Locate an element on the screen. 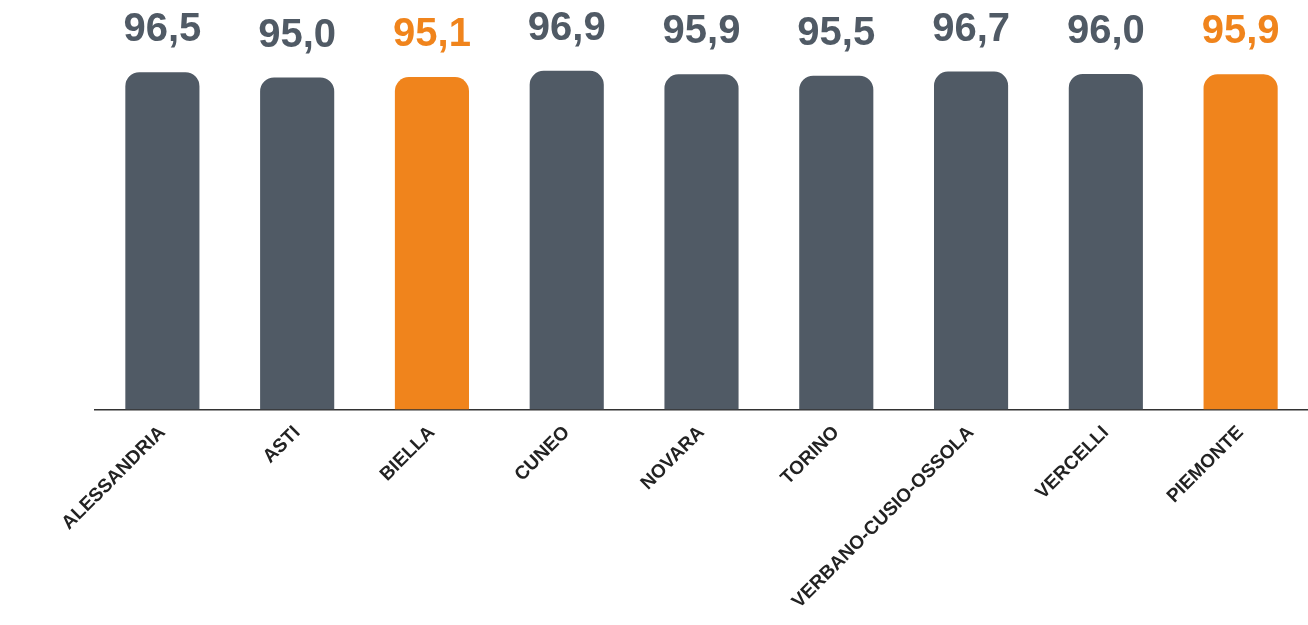 The width and height of the screenshot is (1308, 625). data-label: 95,1 is located at coordinates (432, 32).